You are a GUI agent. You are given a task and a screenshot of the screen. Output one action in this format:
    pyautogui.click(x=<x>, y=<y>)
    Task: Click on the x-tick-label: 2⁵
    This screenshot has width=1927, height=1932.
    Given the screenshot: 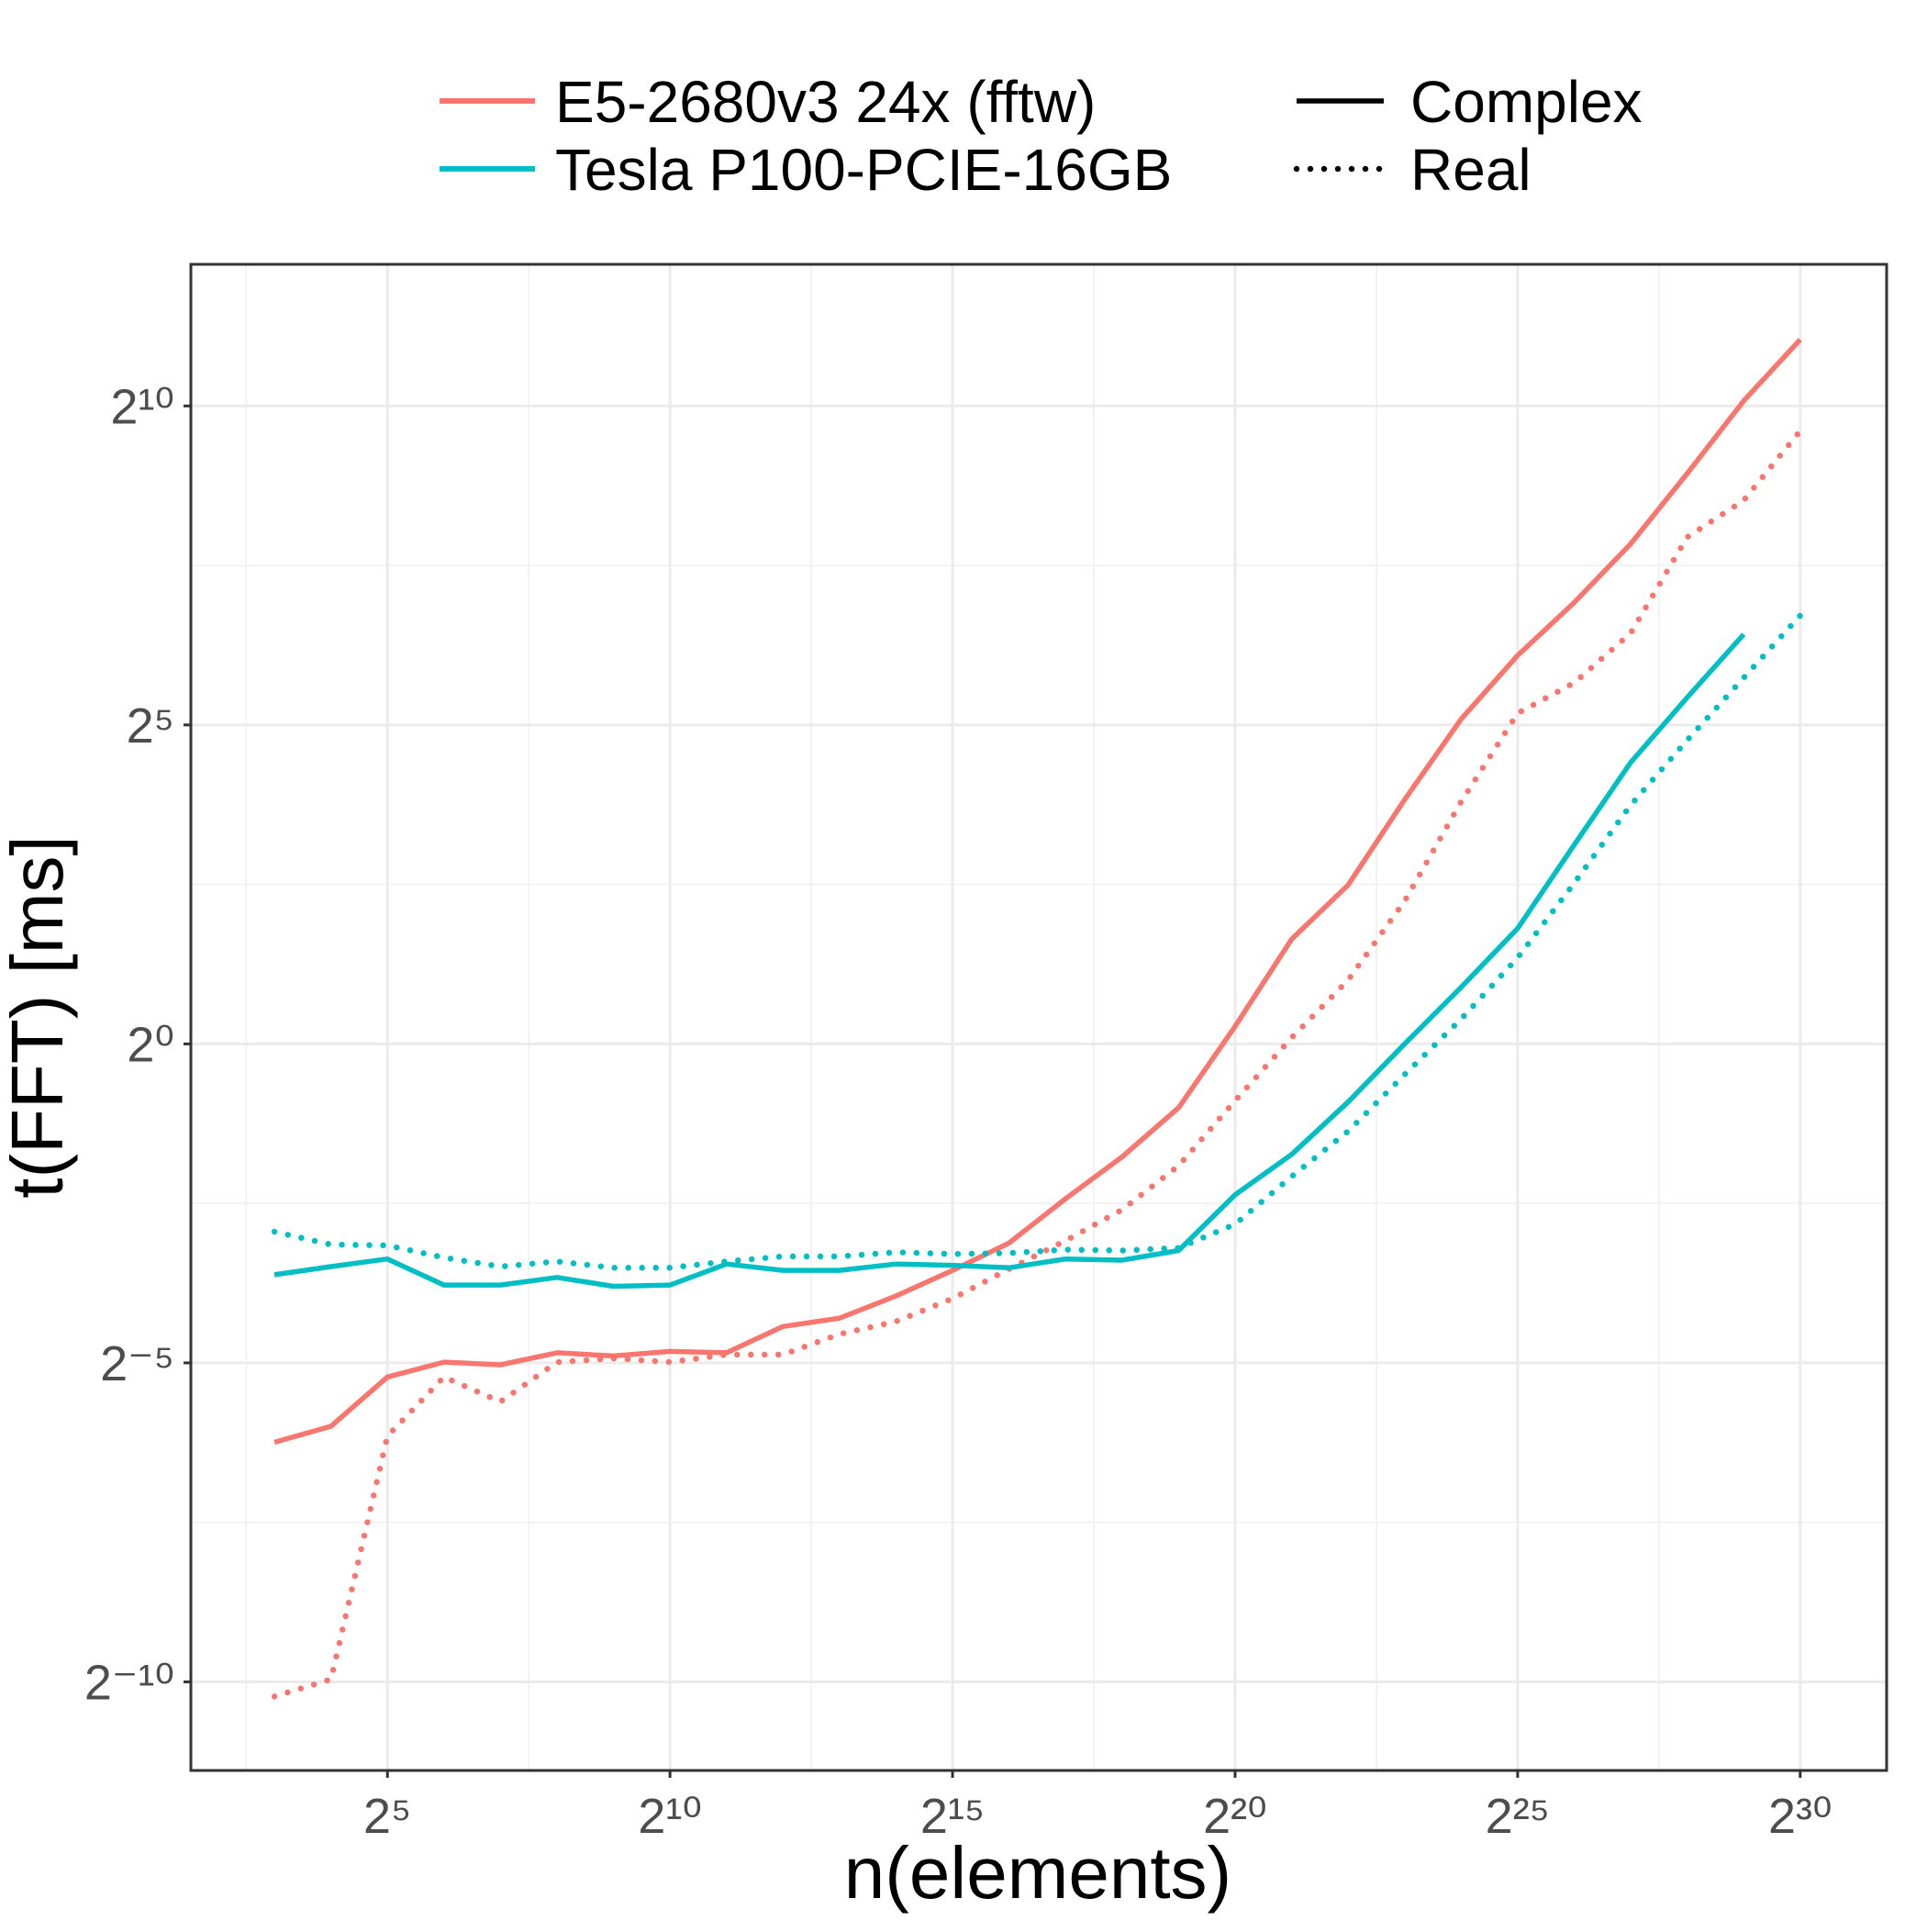 What is the action you would take?
    pyautogui.click(x=387, y=1816)
    